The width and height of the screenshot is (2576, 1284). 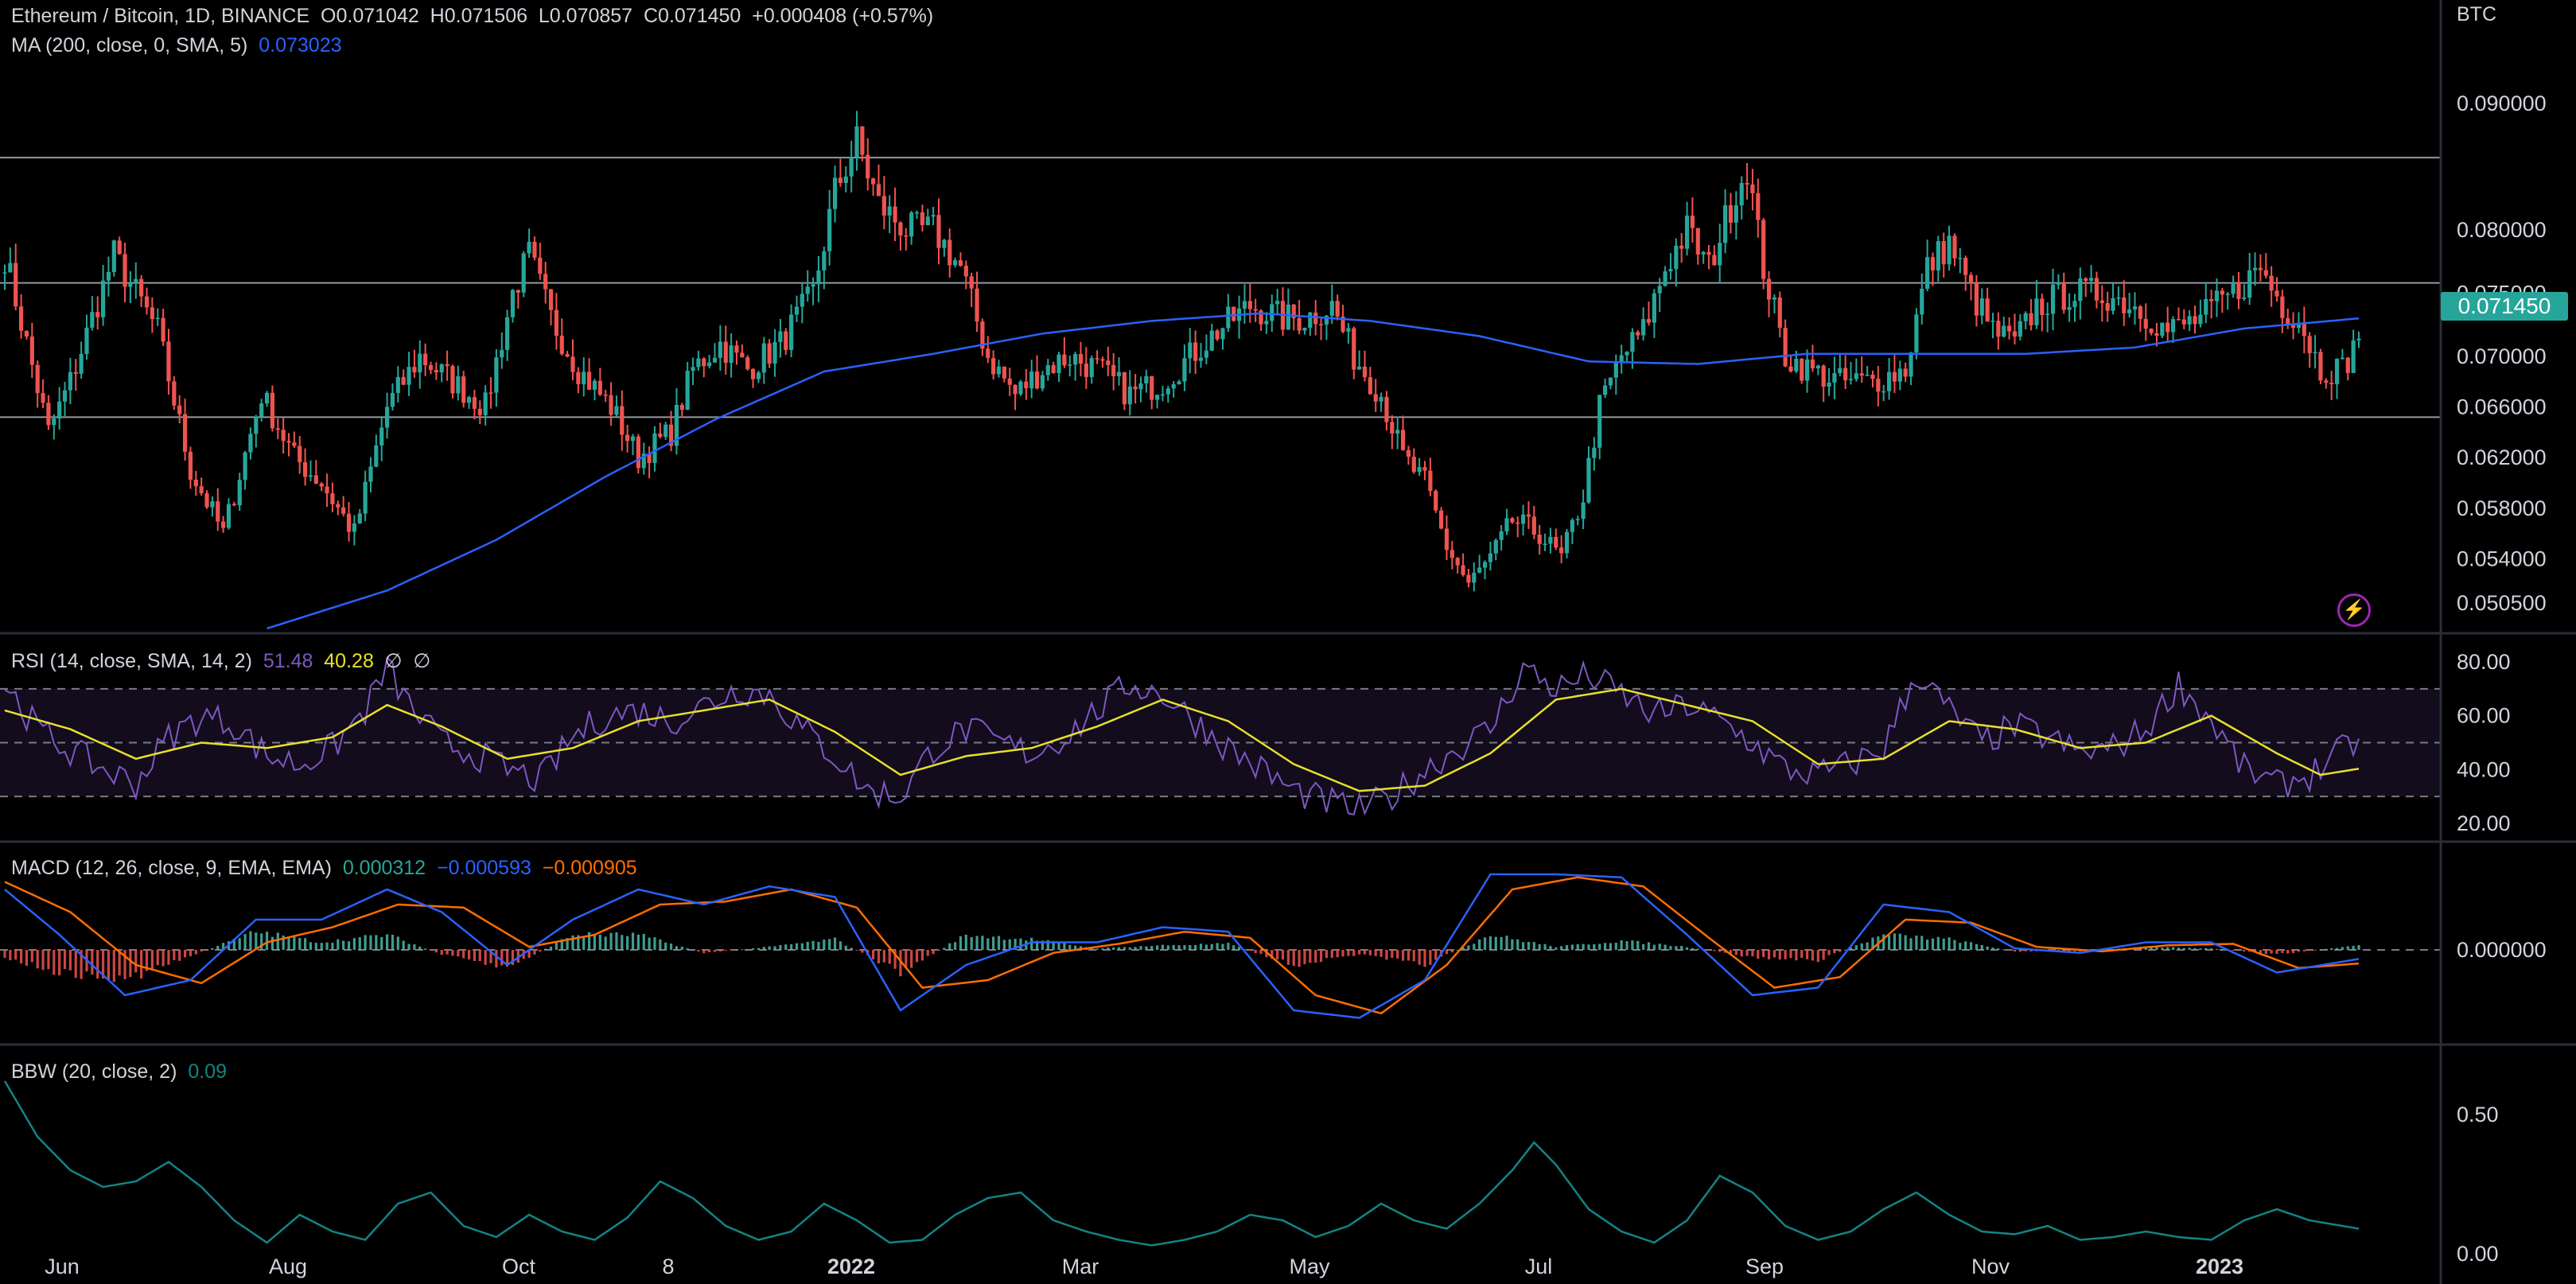 What do you see at coordinates (177, 45) in the screenshot?
I see `ma-legend: MA (200, close, 0, SMA, 5) 0.073023` at bounding box center [177, 45].